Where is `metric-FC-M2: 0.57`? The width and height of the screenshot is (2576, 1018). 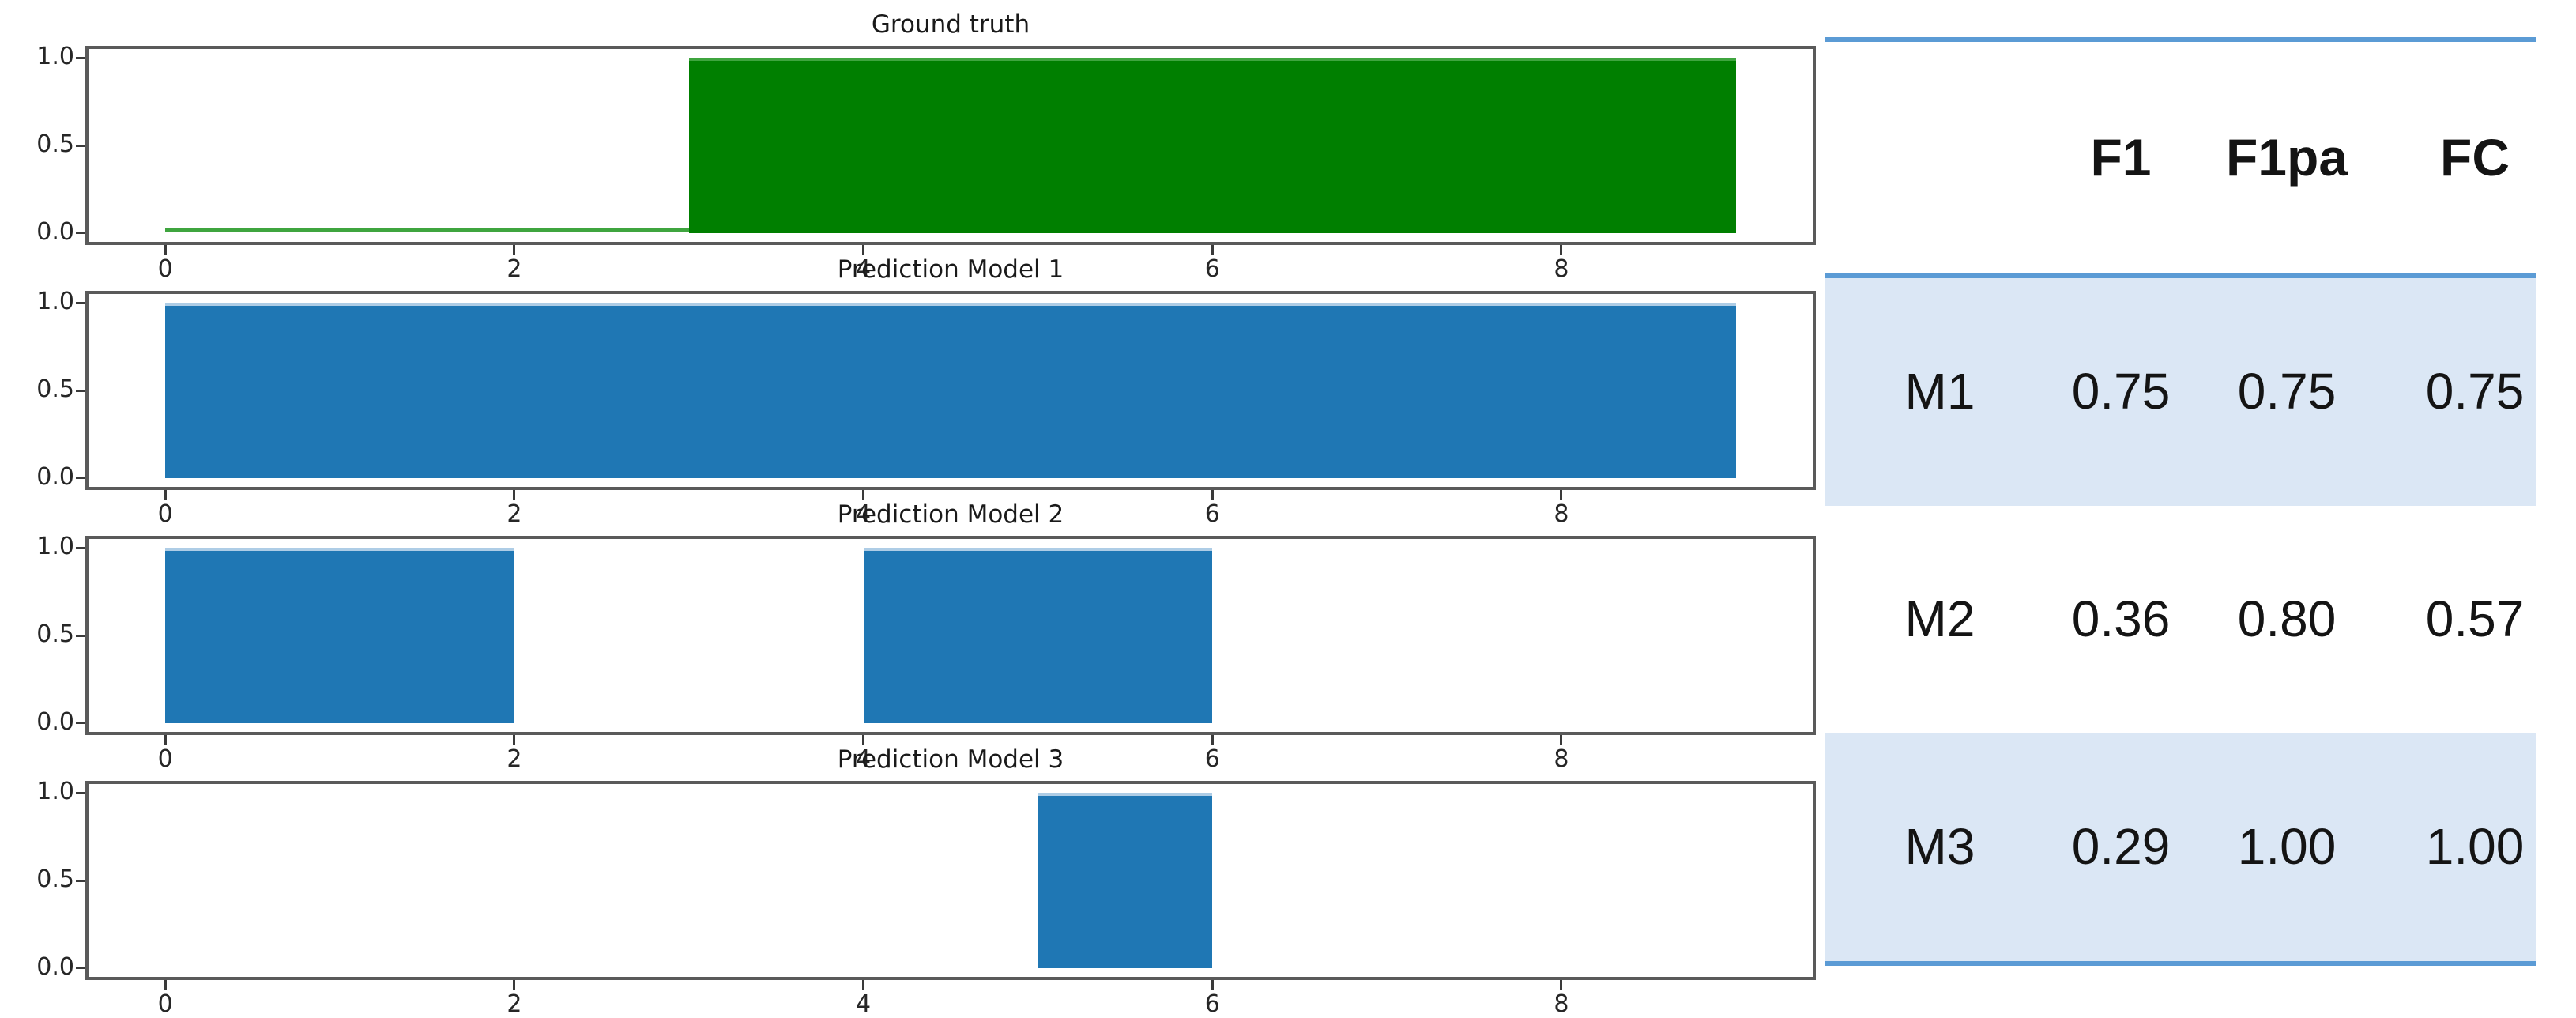 metric-FC-M2: 0.57 is located at coordinates (2475, 618).